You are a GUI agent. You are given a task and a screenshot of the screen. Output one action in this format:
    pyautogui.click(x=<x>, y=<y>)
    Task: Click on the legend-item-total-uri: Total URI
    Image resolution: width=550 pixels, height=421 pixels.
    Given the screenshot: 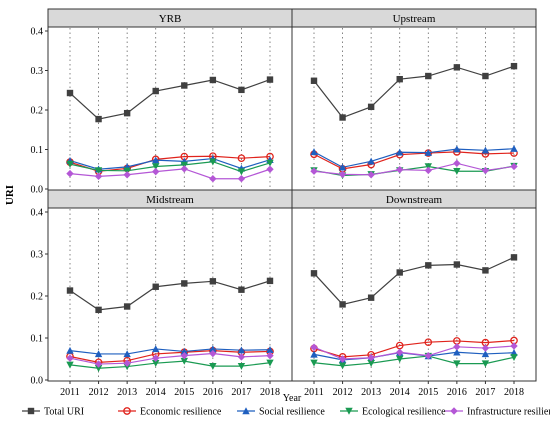 What is the action you would take?
    pyautogui.click(x=53, y=412)
    